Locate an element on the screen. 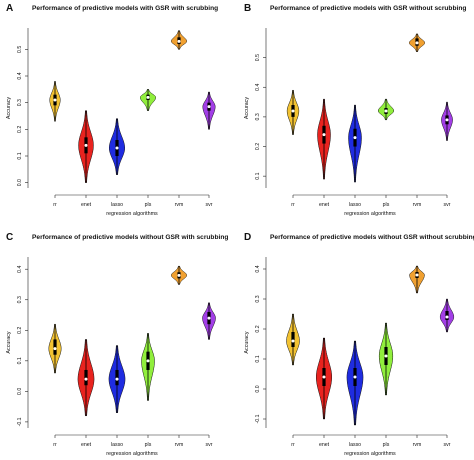 This screenshot has height=460, width=474. panel-label: B is located at coordinates (247, 8).